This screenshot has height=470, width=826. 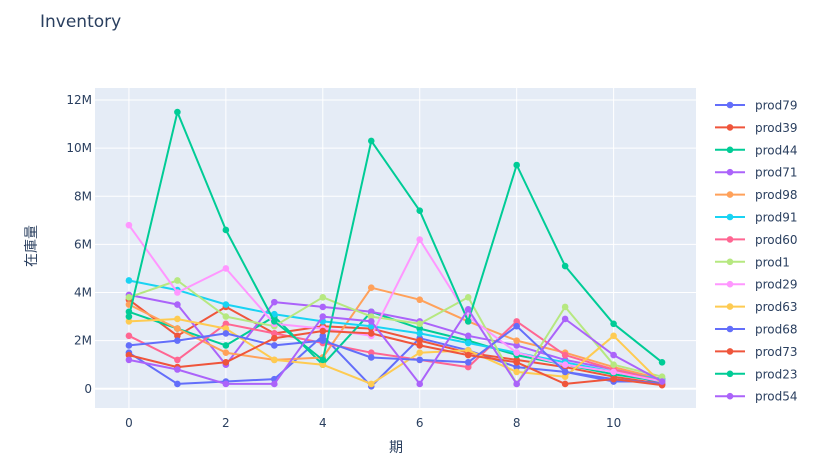 I want to click on legend-item-prod71: prod71, so click(x=756, y=173).